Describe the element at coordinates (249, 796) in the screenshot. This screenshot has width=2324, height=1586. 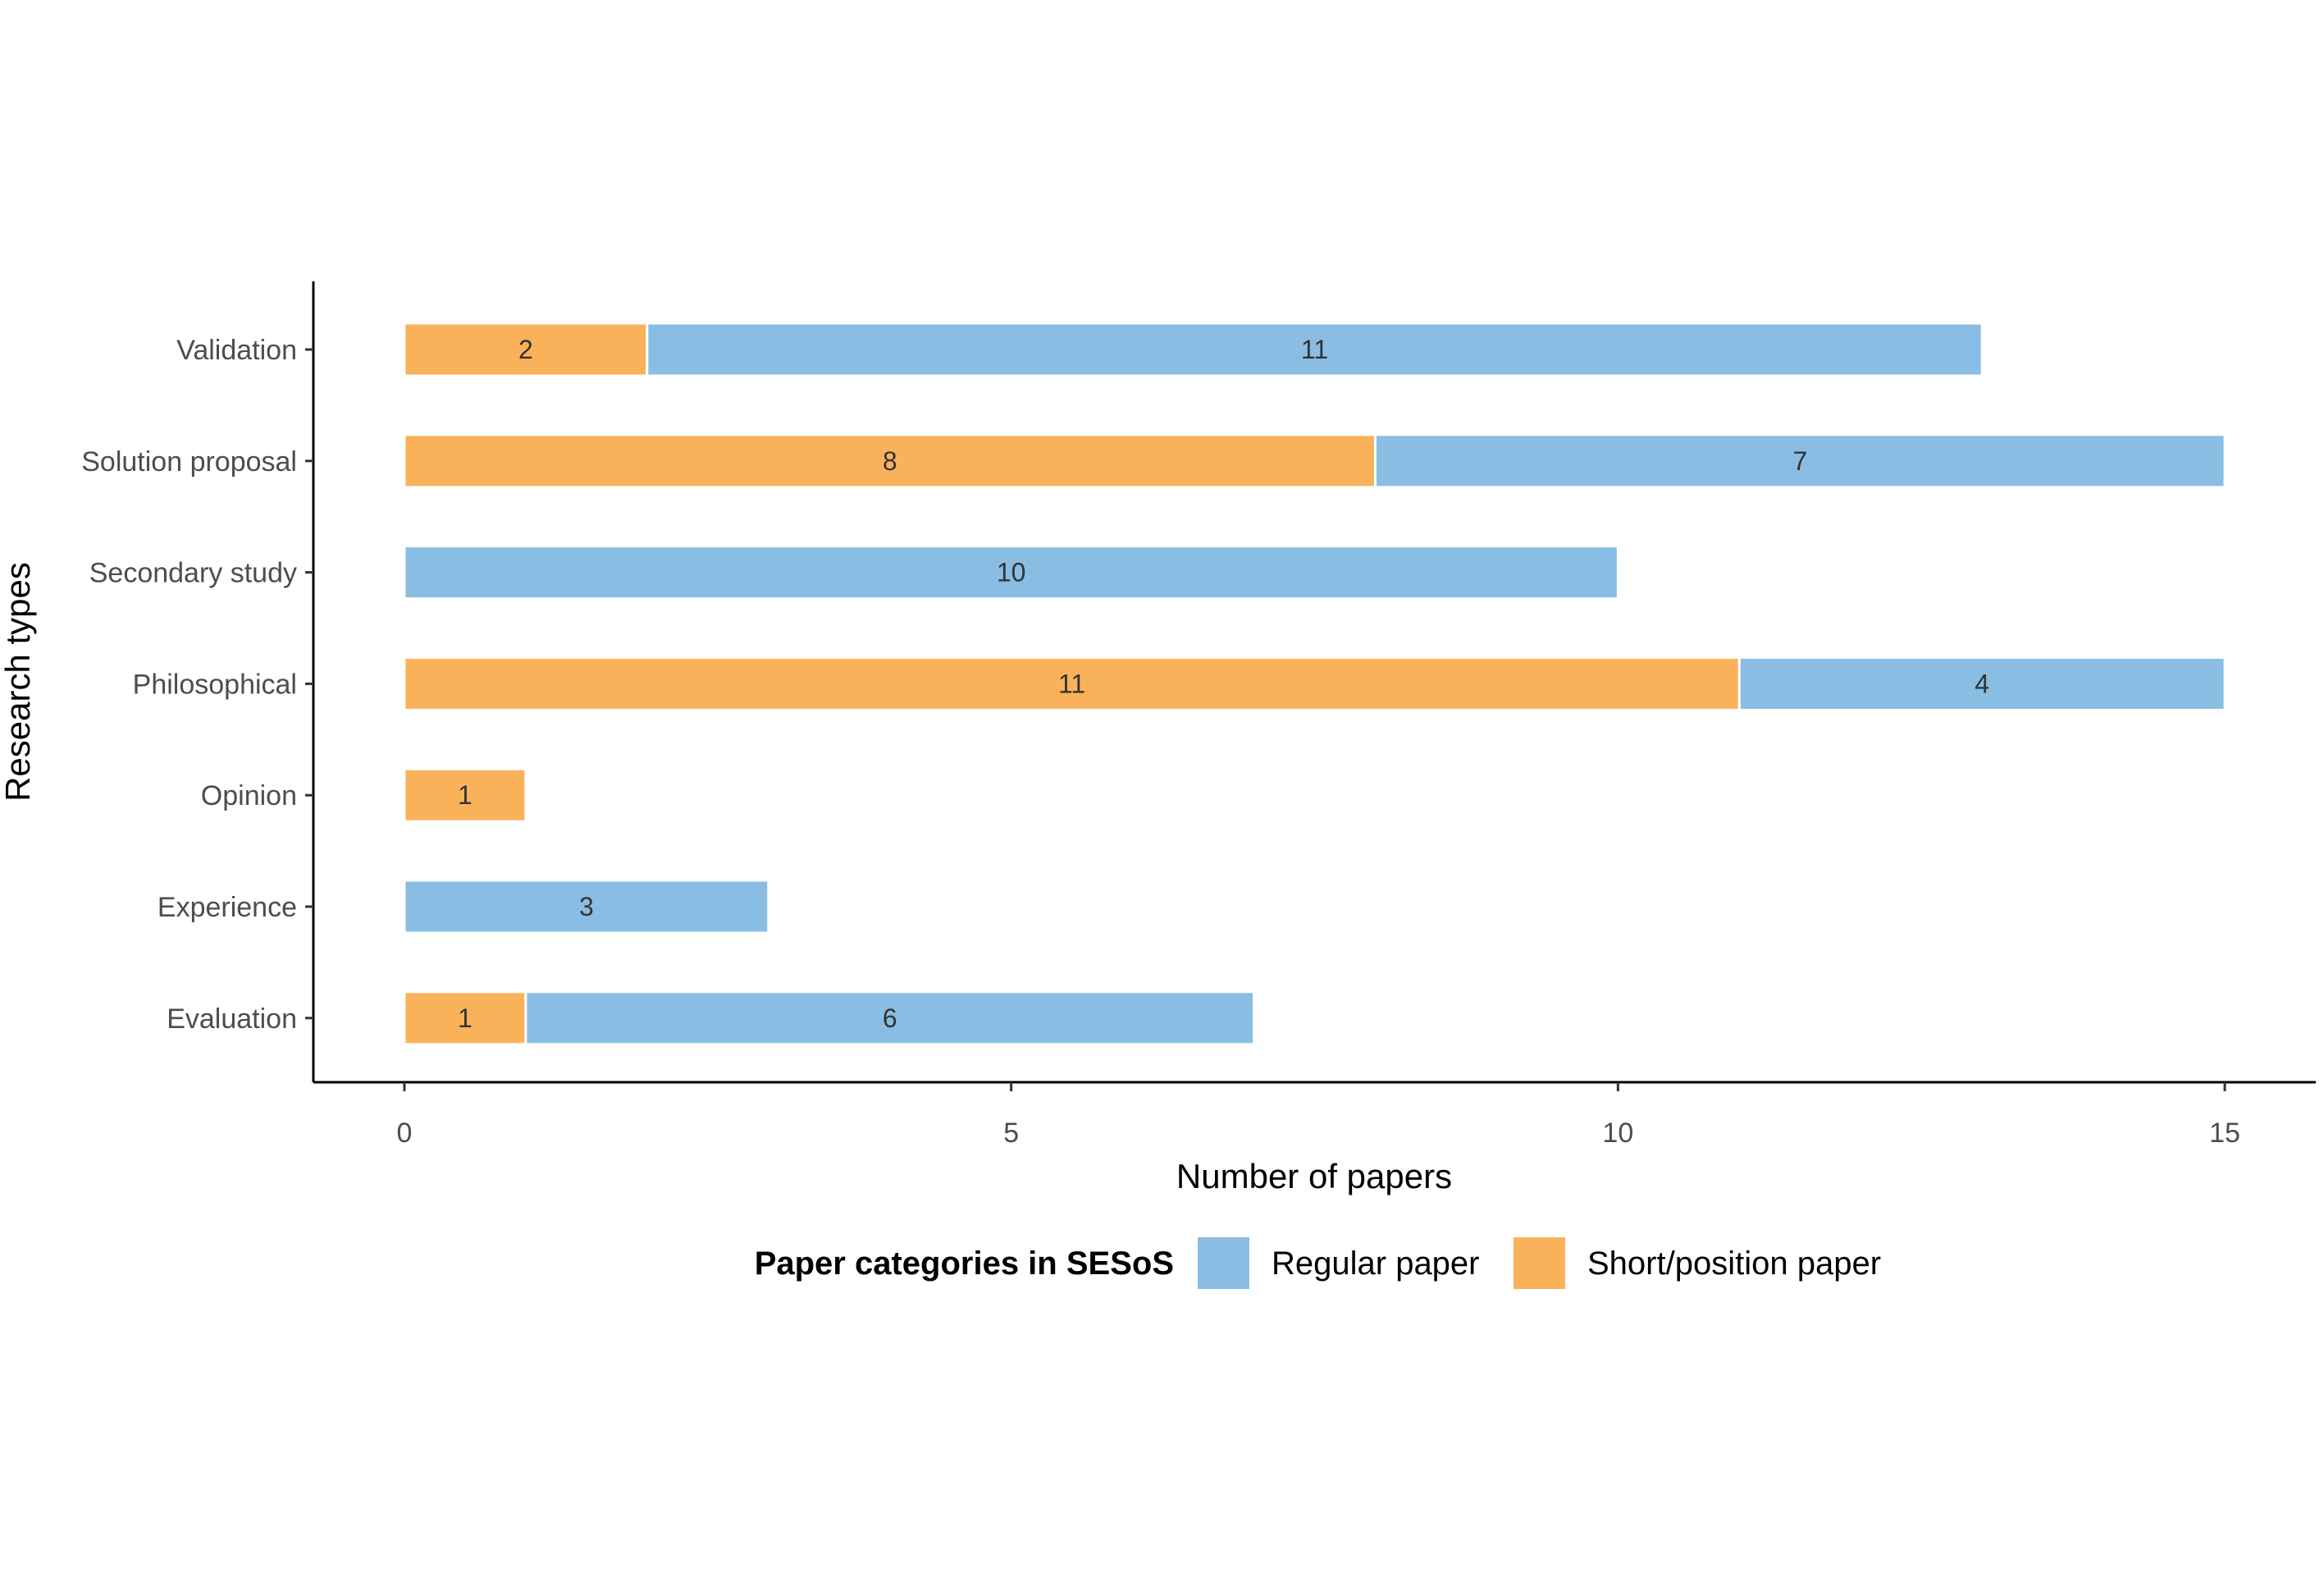
I see `y-tick-label-opinion: Opinion` at that location.